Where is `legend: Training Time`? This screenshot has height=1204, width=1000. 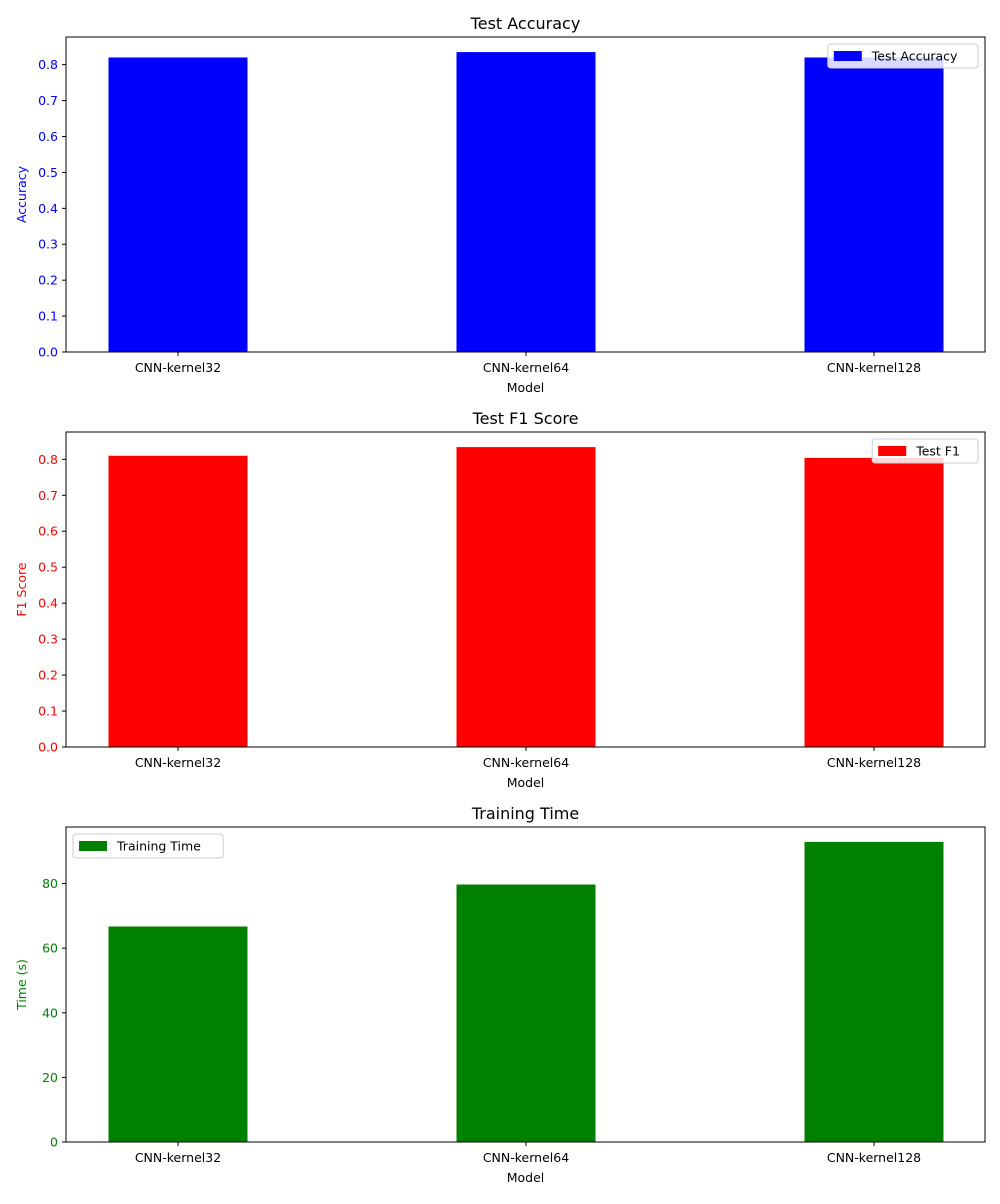
legend: Training Time is located at coordinates (148, 846).